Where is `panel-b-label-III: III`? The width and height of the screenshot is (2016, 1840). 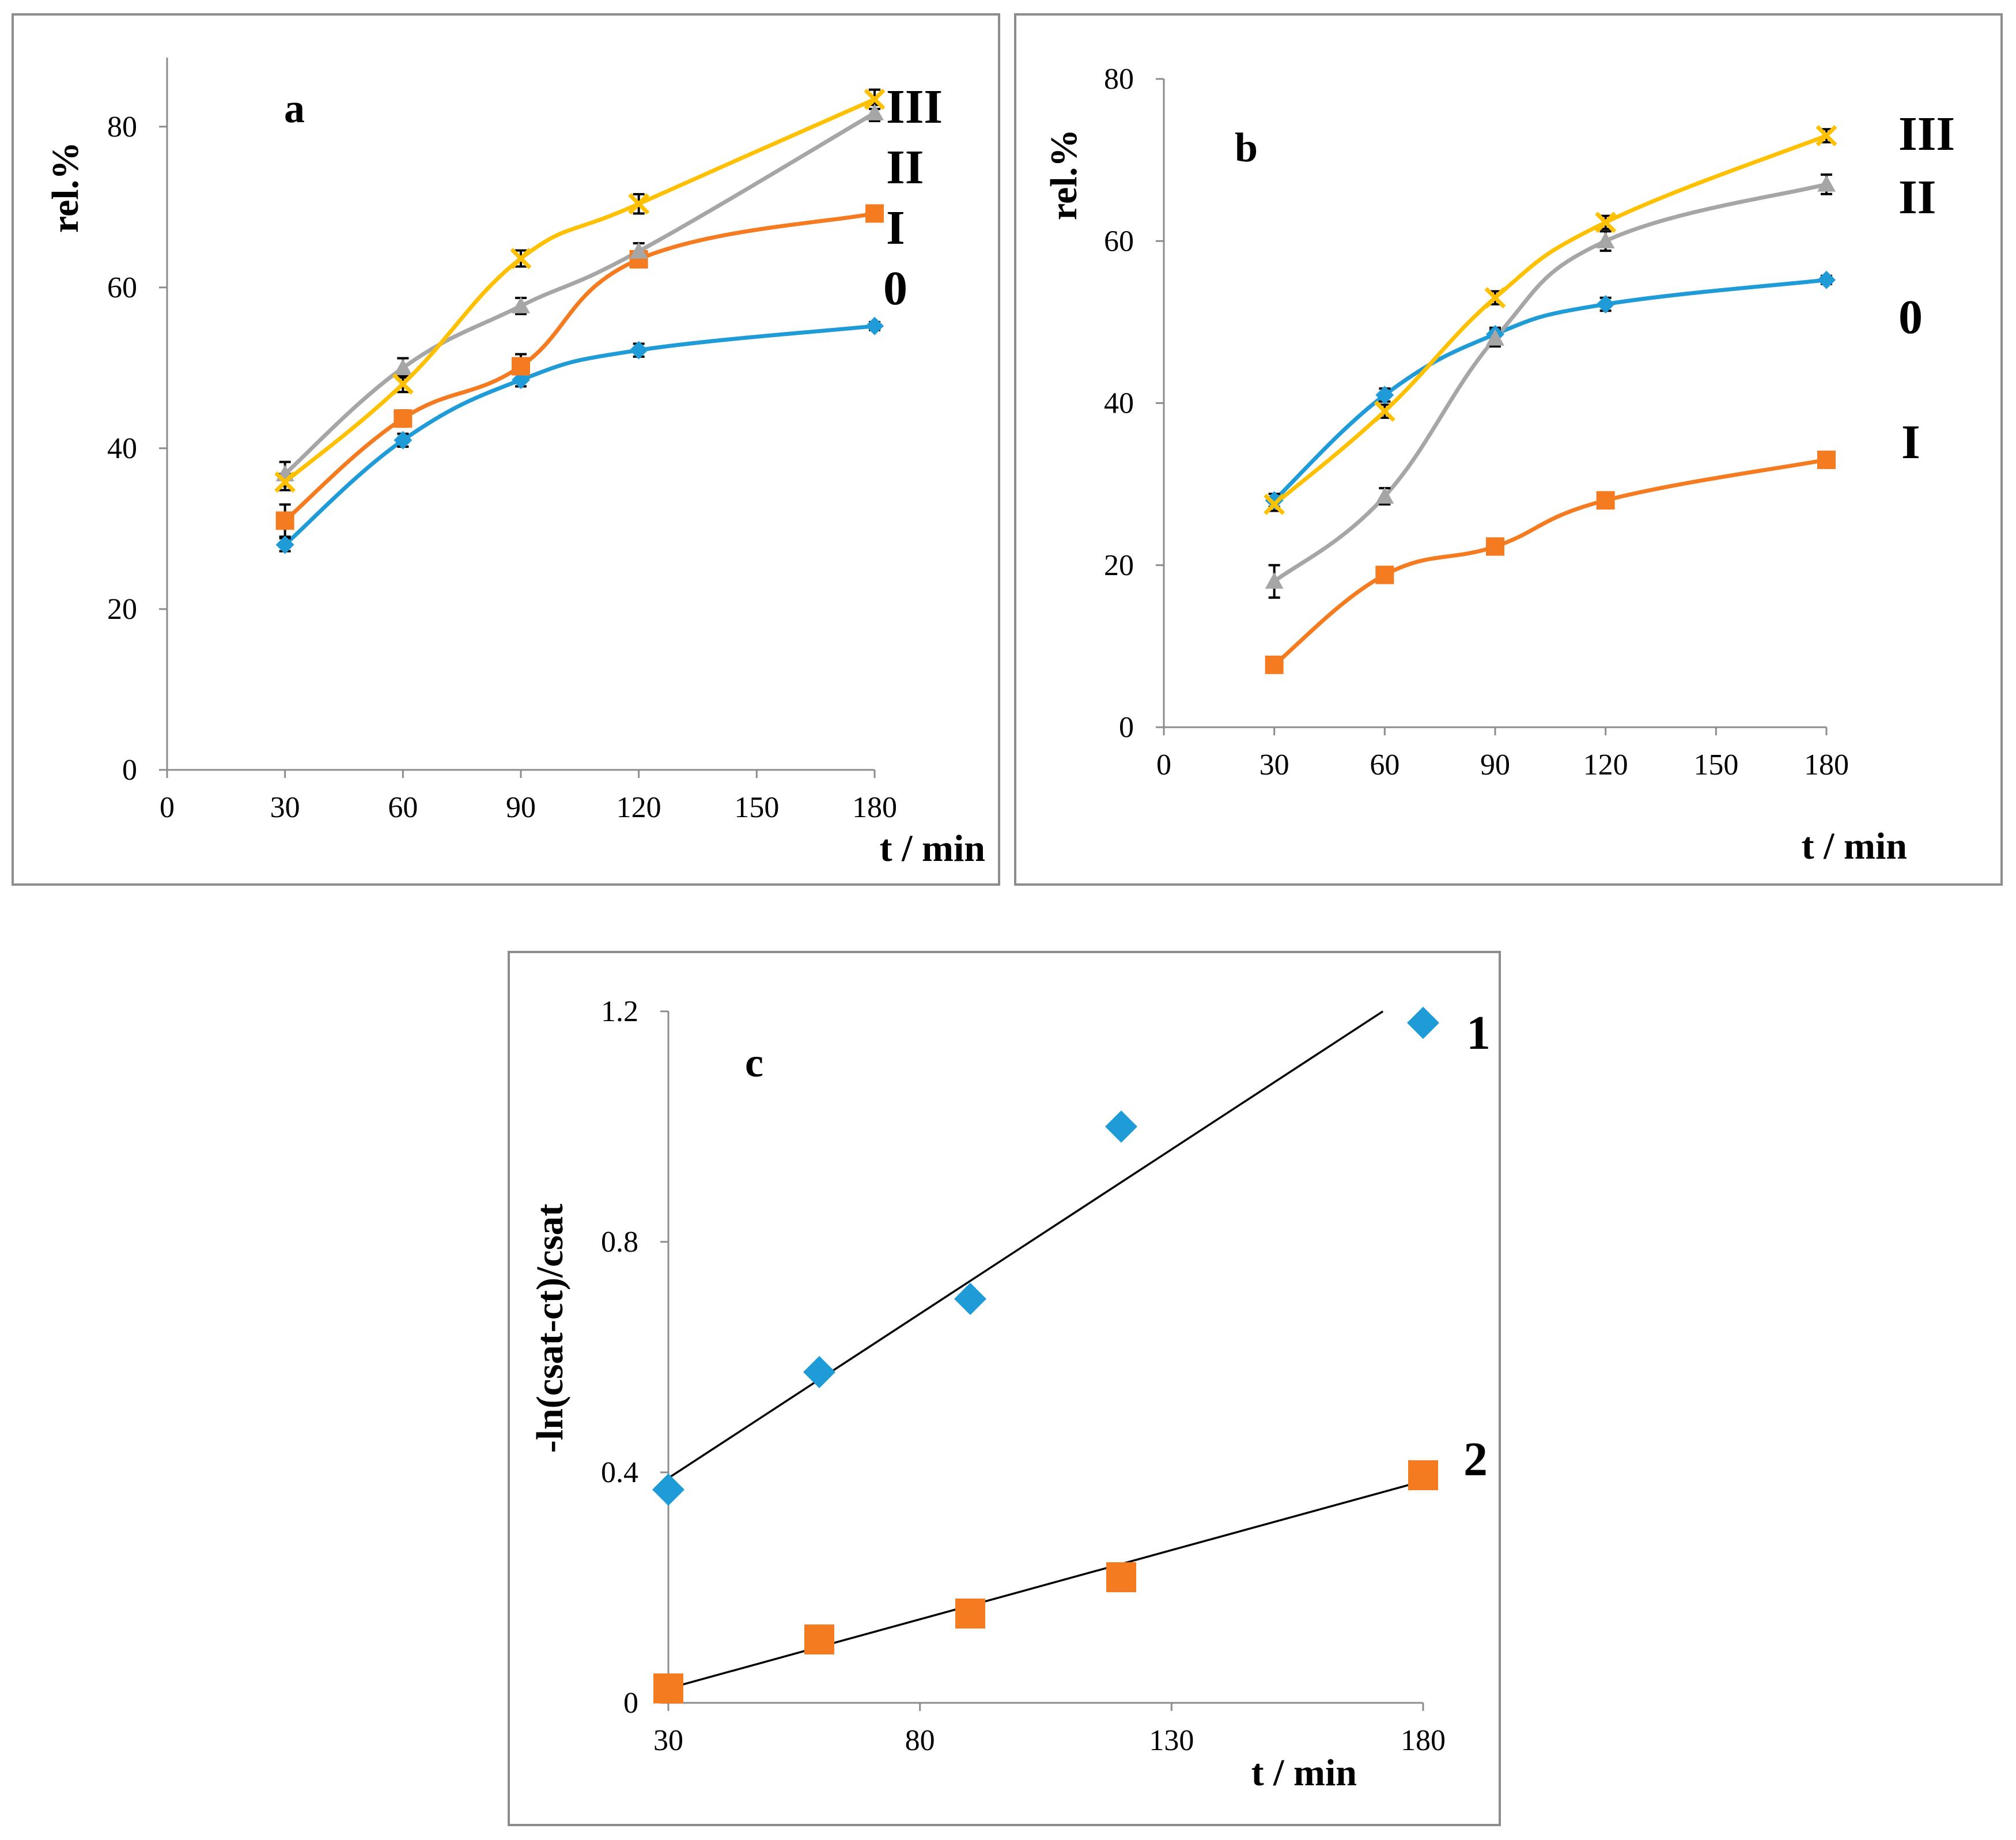
panel-b-label-III: III is located at coordinates (1926, 134).